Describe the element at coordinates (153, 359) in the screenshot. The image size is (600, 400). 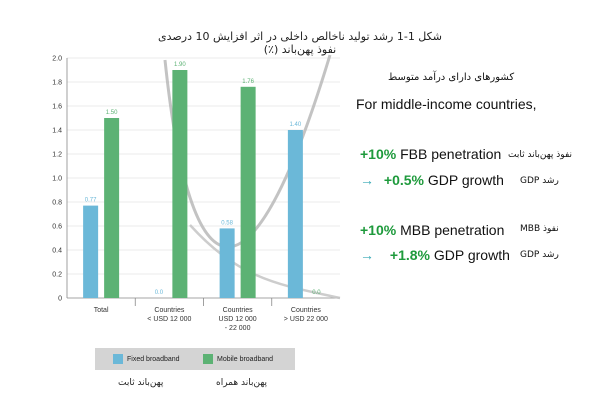
I see `legend-label-fixed: Fixed broadband` at that location.